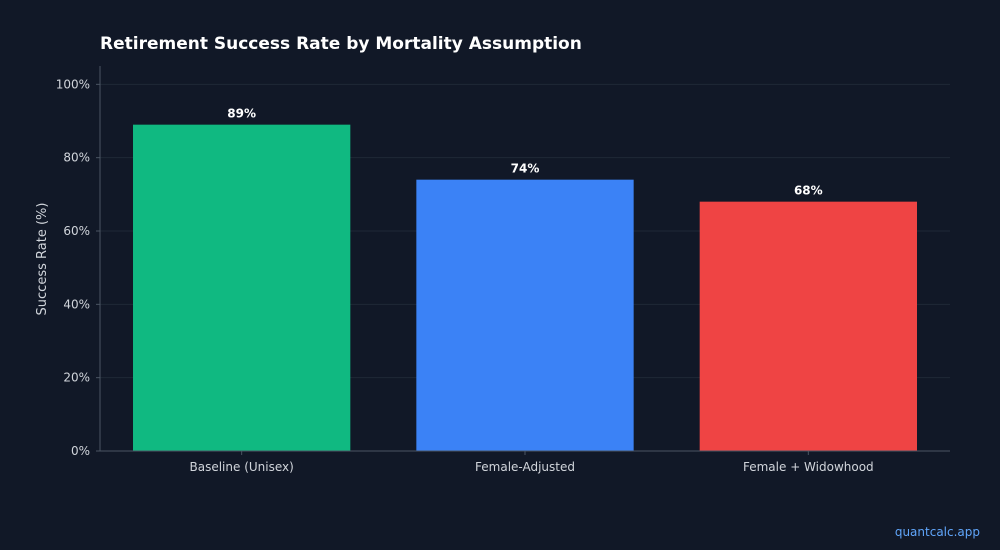  What do you see at coordinates (242, 467) in the screenshot?
I see `x-tick-label: Baseline (Unisex)` at bounding box center [242, 467].